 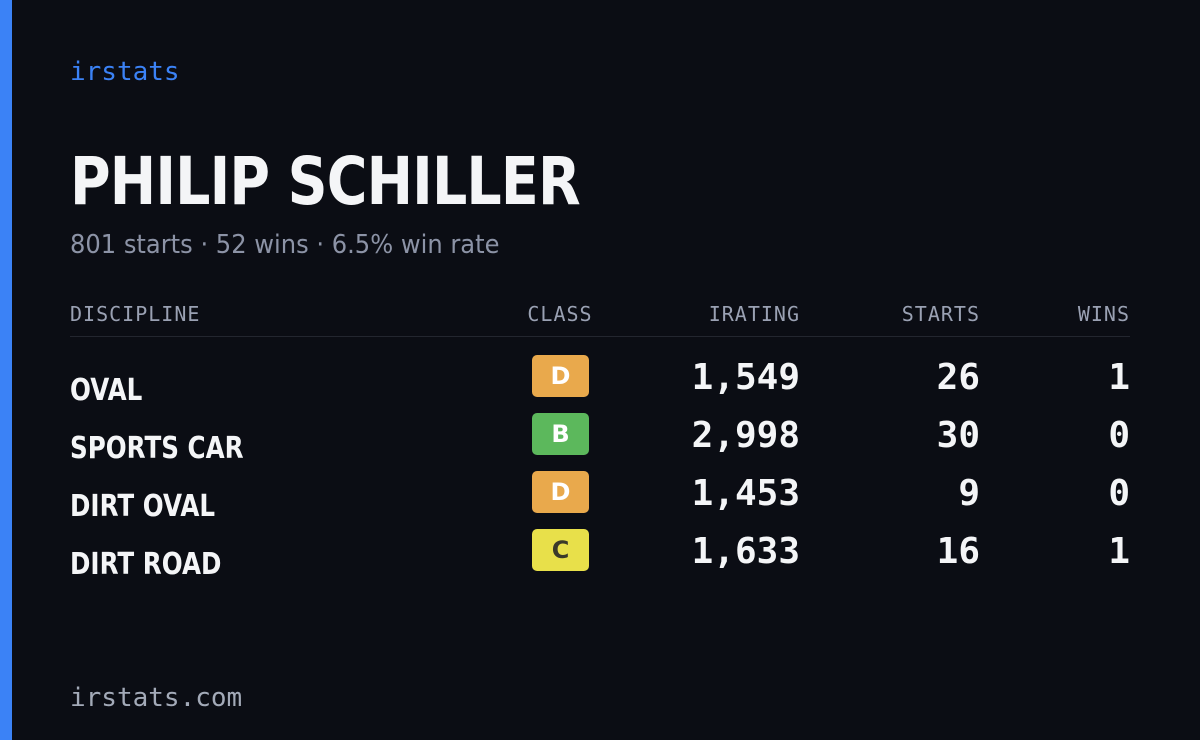 I want to click on discipline-name: OVAL, so click(x=106, y=390).